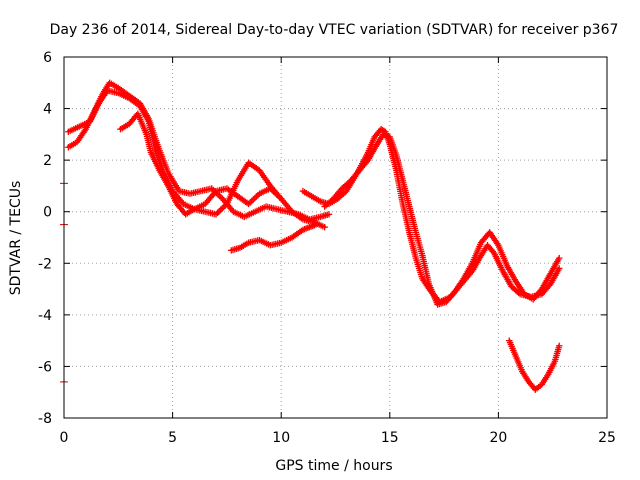 This screenshot has width=640, height=480. What do you see at coordinates (45, 367) in the screenshot?
I see `y-tick-label: -6` at bounding box center [45, 367].